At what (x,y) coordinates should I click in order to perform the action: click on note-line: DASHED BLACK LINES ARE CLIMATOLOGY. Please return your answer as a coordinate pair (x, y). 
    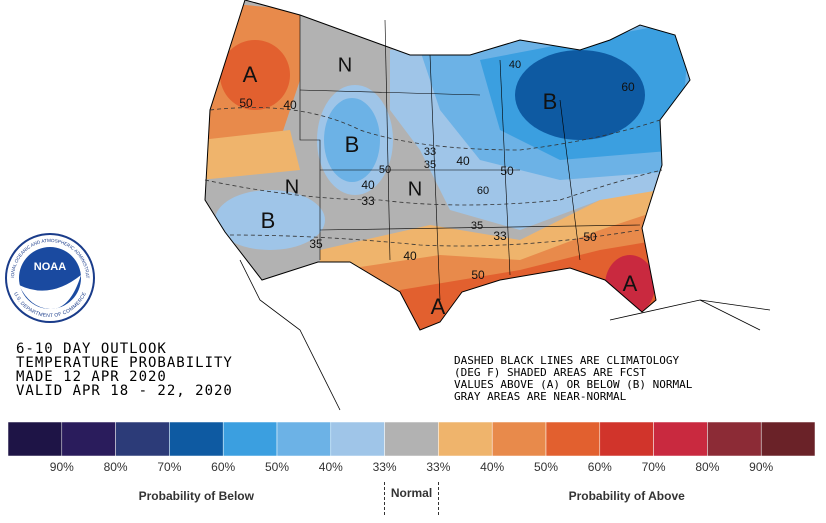
    Looking at the image, I should click on (567, 360).